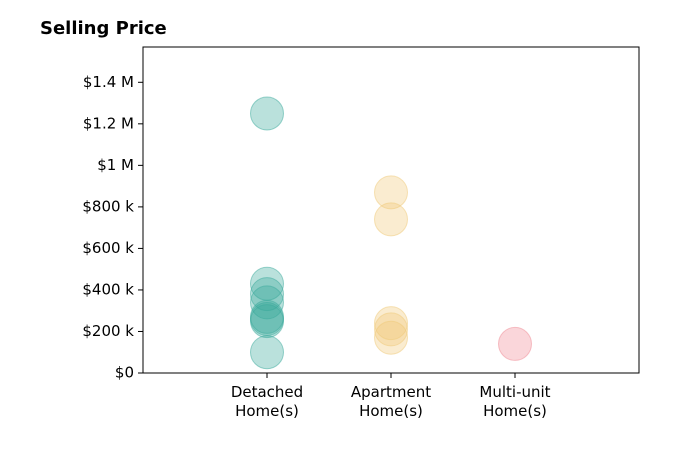 This screenshot has height=462, width=679. What do you see at coordinates (108, 289) in the screenshot?
I see `y-tick-label: $400 k` at bounding box center [108, 289].